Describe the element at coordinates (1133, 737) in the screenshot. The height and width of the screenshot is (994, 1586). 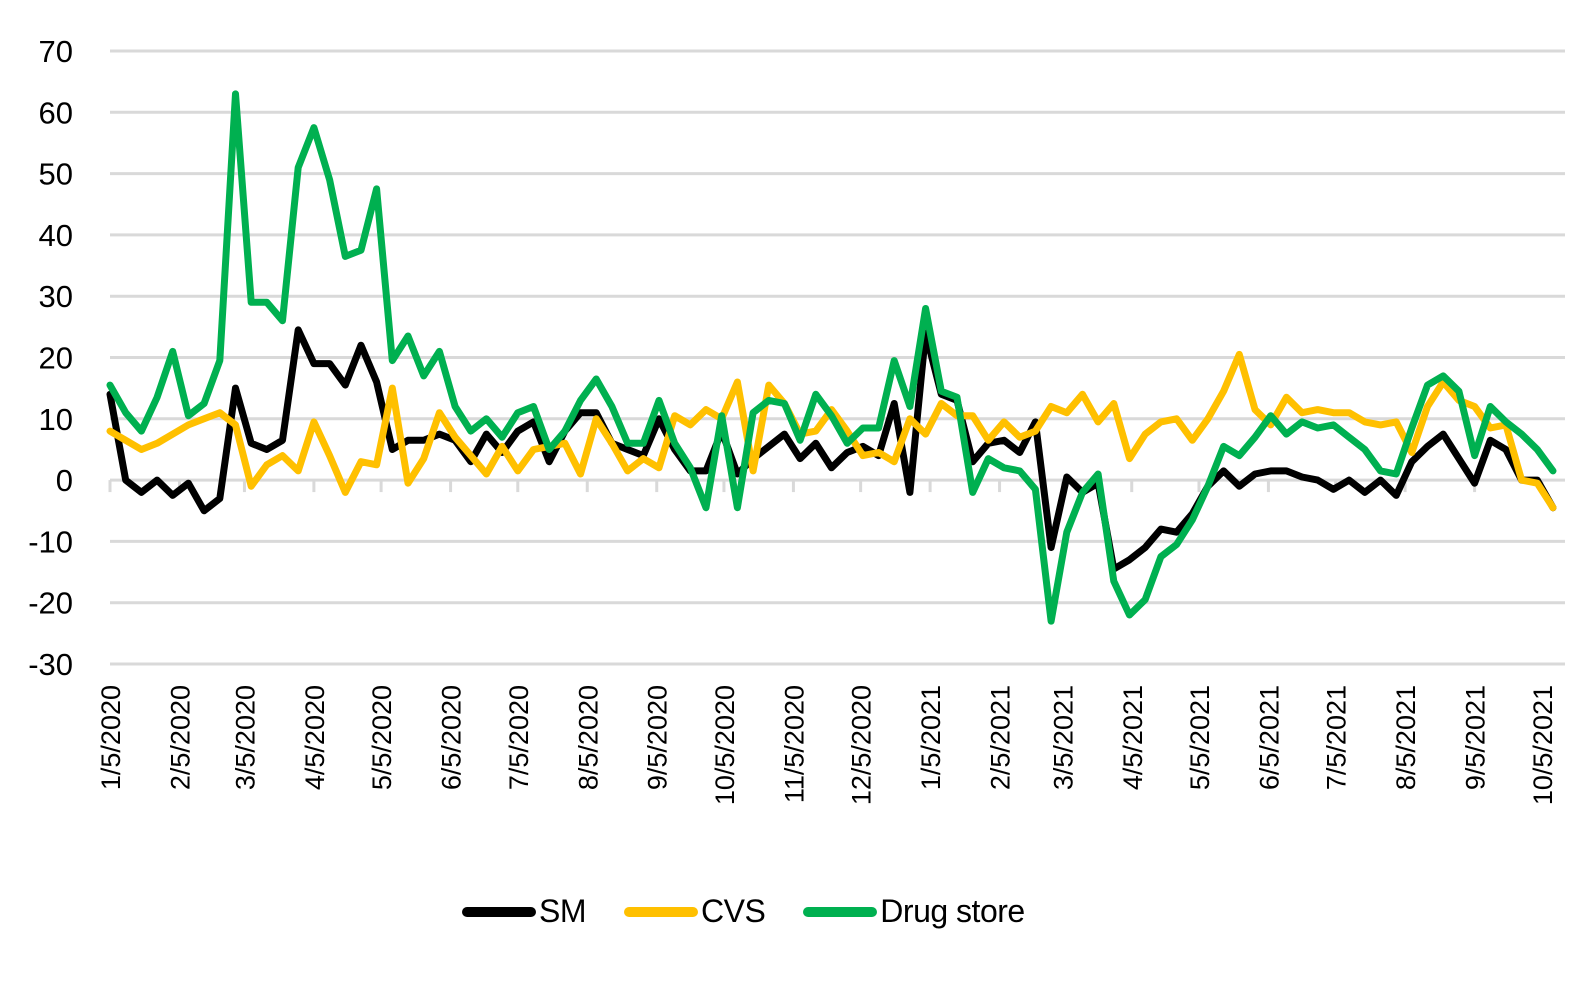
I see `x-tick-label: 4/5/2021` at that location.